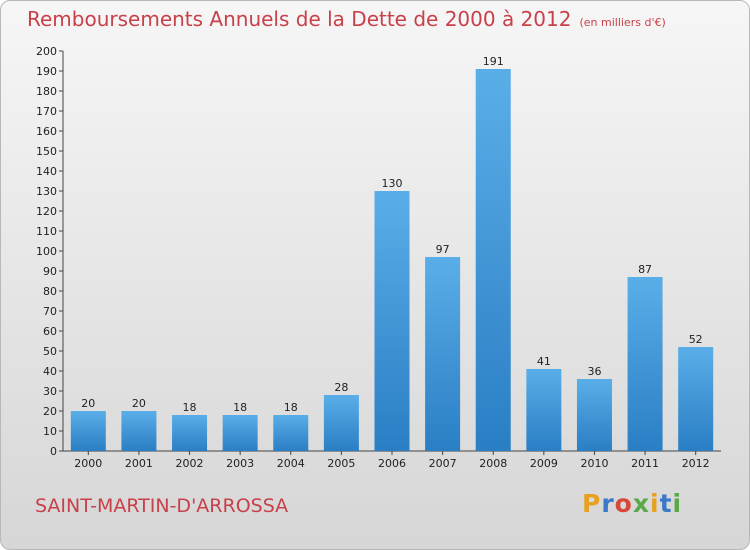 The width and height of the screenshot is (750, 550). Describe the element at coordinates (46, 131) in the screenshot. I see `y-tick-label: 160` at that location.